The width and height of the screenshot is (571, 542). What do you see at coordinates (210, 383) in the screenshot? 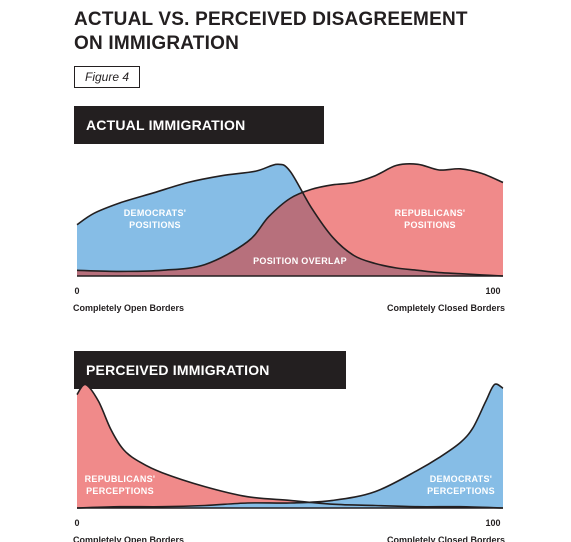
I see `perceived-positions-banner: PERCEIVED IMMIGRATION POSITIONS` at bounding box center [210, 383].